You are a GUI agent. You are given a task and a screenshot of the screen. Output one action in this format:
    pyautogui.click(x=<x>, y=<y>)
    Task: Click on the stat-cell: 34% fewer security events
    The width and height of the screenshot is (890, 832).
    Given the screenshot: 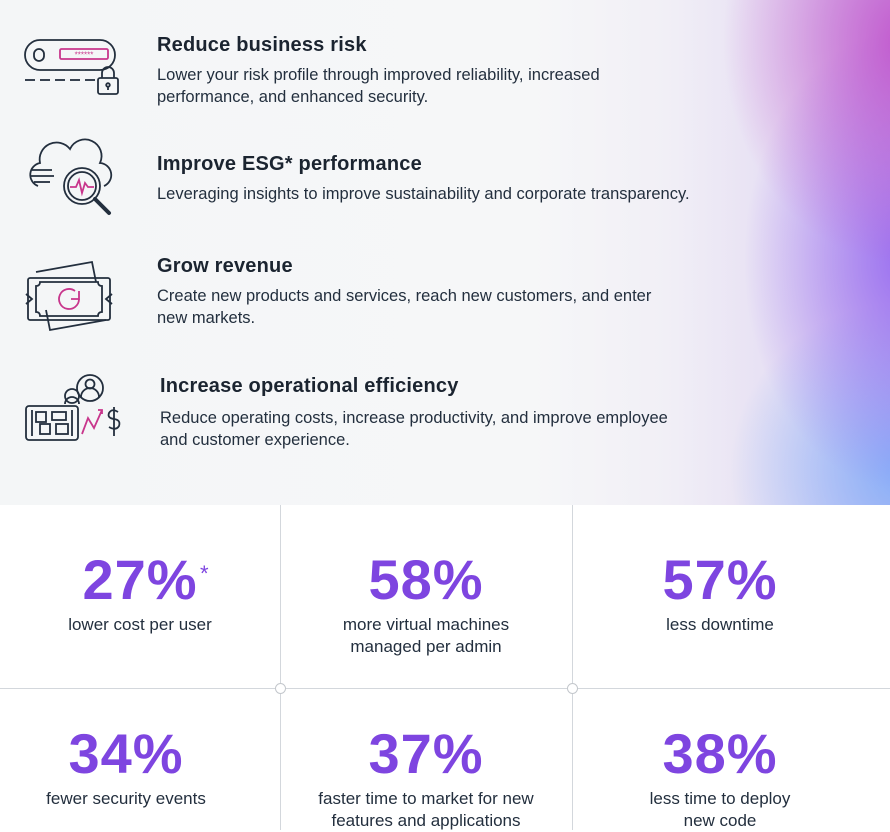 What is the action you would take?
    pyautogui.click(x=126, y=768)
    